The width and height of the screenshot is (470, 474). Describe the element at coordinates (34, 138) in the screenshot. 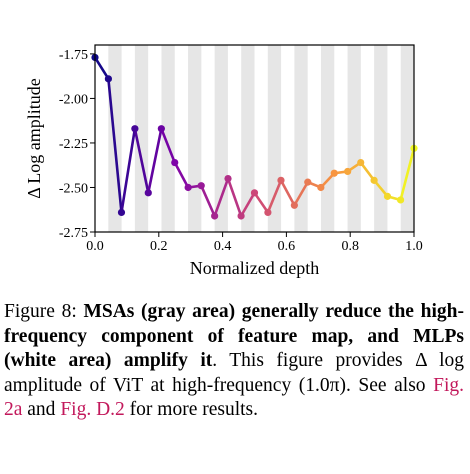

I see `y-axis-label: Δ Log amplitude` at that location.